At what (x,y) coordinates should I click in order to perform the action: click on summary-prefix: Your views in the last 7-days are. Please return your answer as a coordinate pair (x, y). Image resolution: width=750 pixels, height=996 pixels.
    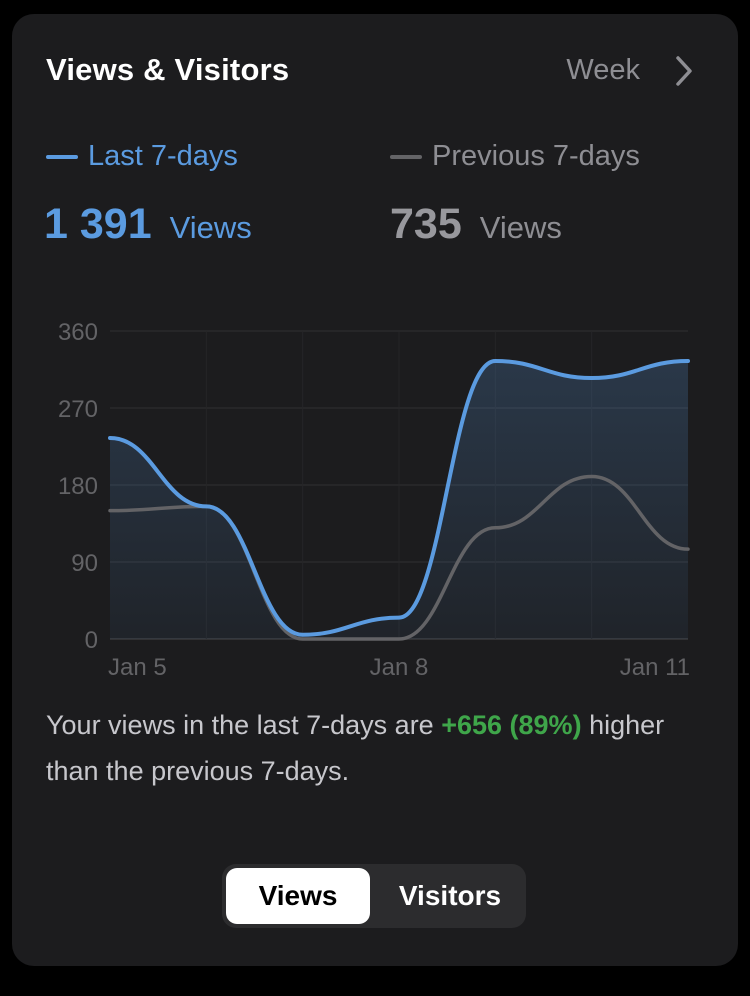
    Looking at the image, I should click on (244, 725).